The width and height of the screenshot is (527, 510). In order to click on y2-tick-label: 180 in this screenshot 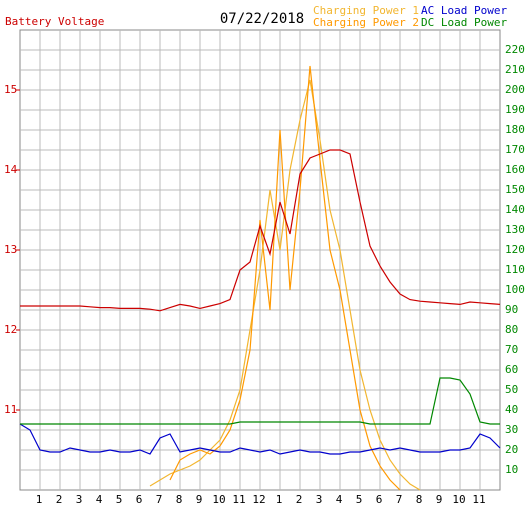, I will do `click(515, 129)`.